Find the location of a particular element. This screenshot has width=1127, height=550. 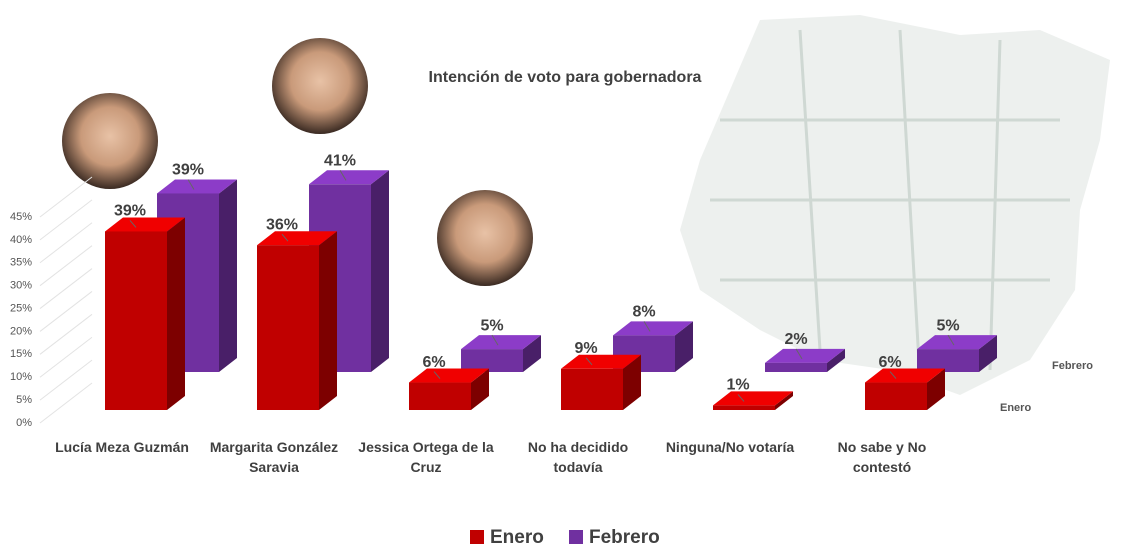

legend-label: Enero is located at coordinates (517, 537).